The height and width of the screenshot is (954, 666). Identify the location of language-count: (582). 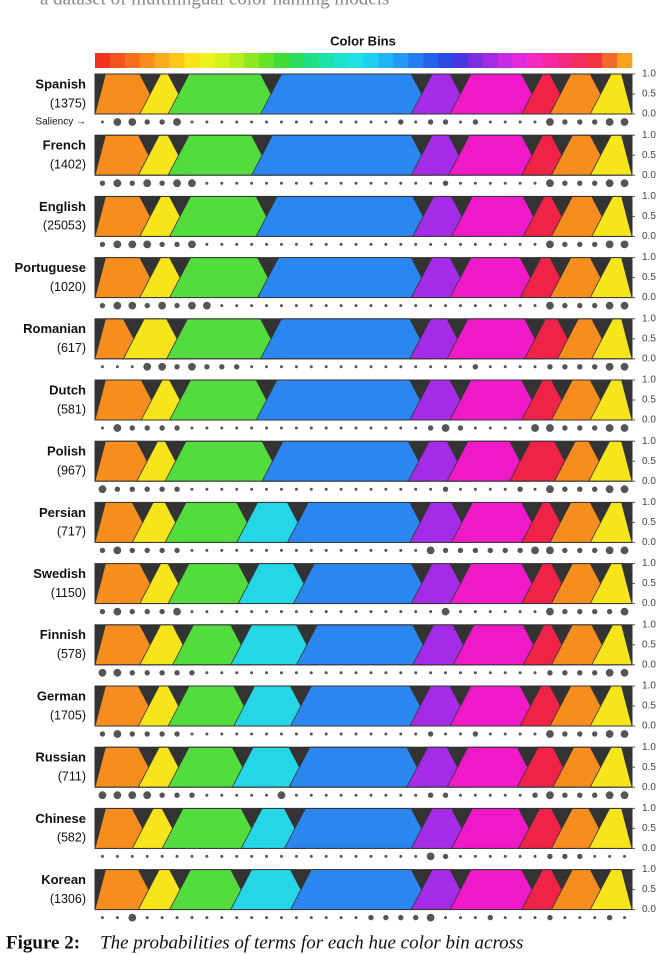
(71, 838).